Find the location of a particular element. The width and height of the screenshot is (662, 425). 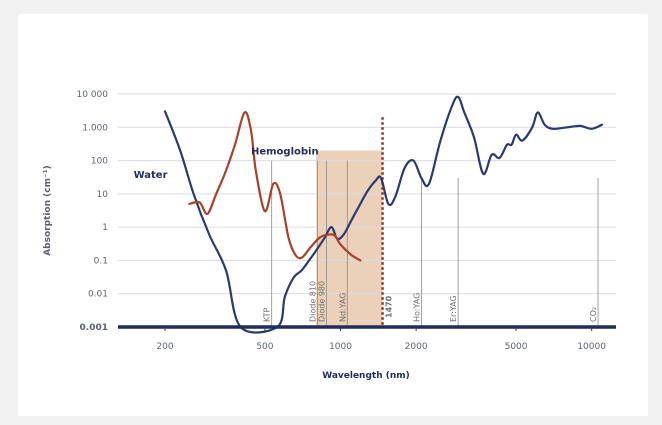

x-tick-label: 500 is located at coordinates (264, 347).